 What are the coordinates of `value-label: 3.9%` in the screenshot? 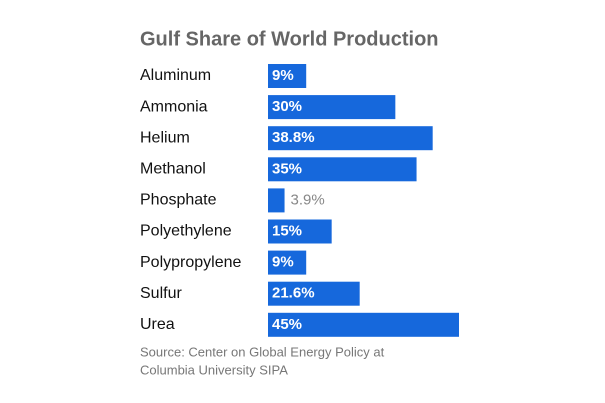 It's located at (308, 199).